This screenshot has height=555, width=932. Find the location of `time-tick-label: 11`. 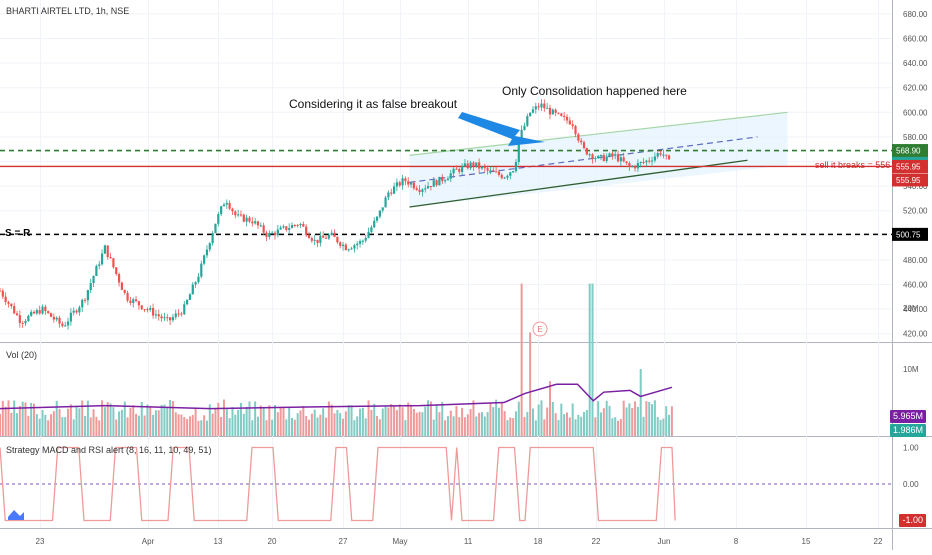

time-tick-label: 11 is located at coordinates (468, 541).